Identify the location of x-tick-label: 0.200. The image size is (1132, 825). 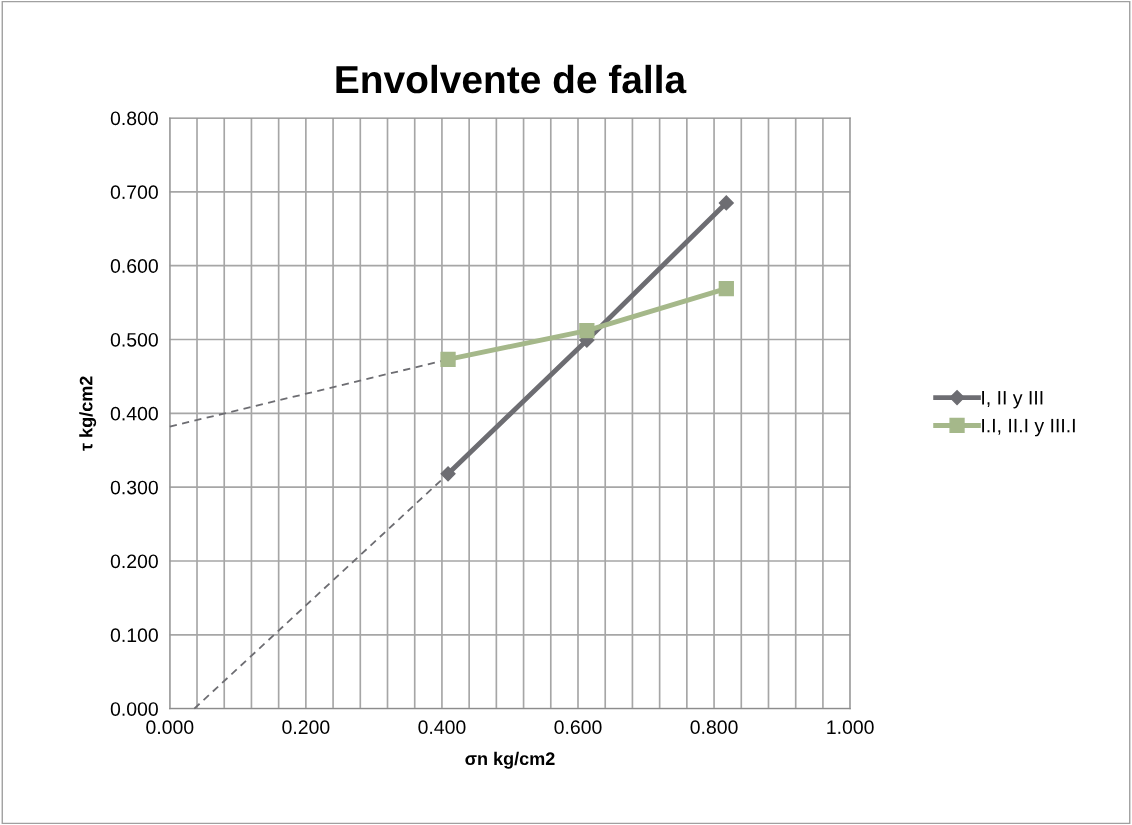
(306, 727).